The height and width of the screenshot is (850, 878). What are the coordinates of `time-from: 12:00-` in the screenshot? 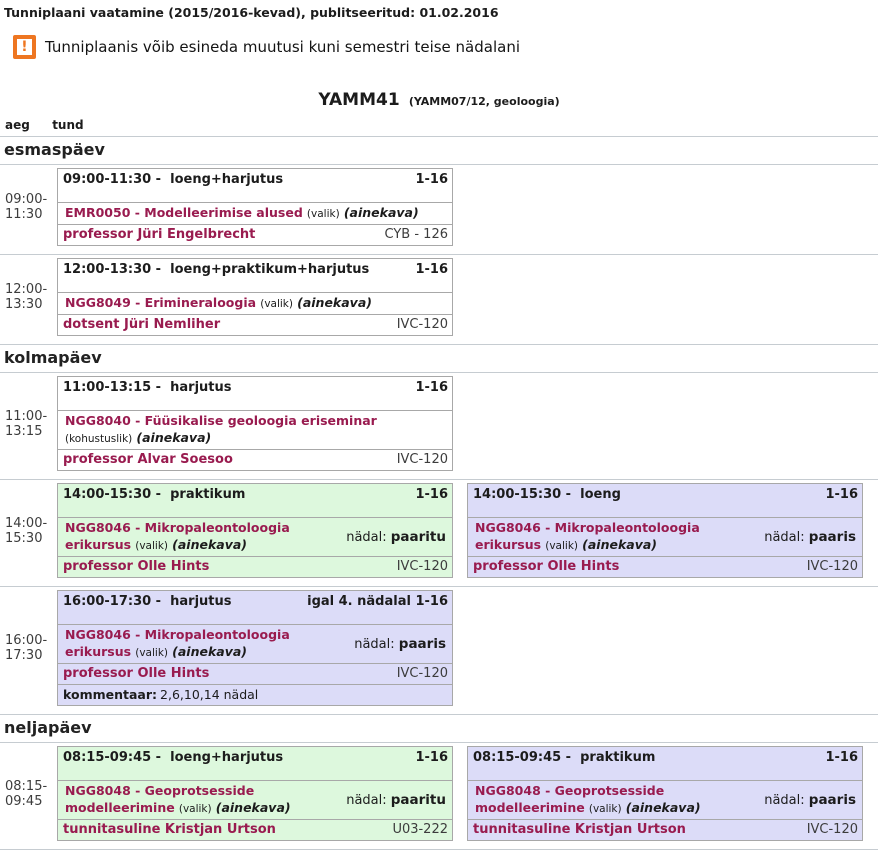 It's located at (26, 289).